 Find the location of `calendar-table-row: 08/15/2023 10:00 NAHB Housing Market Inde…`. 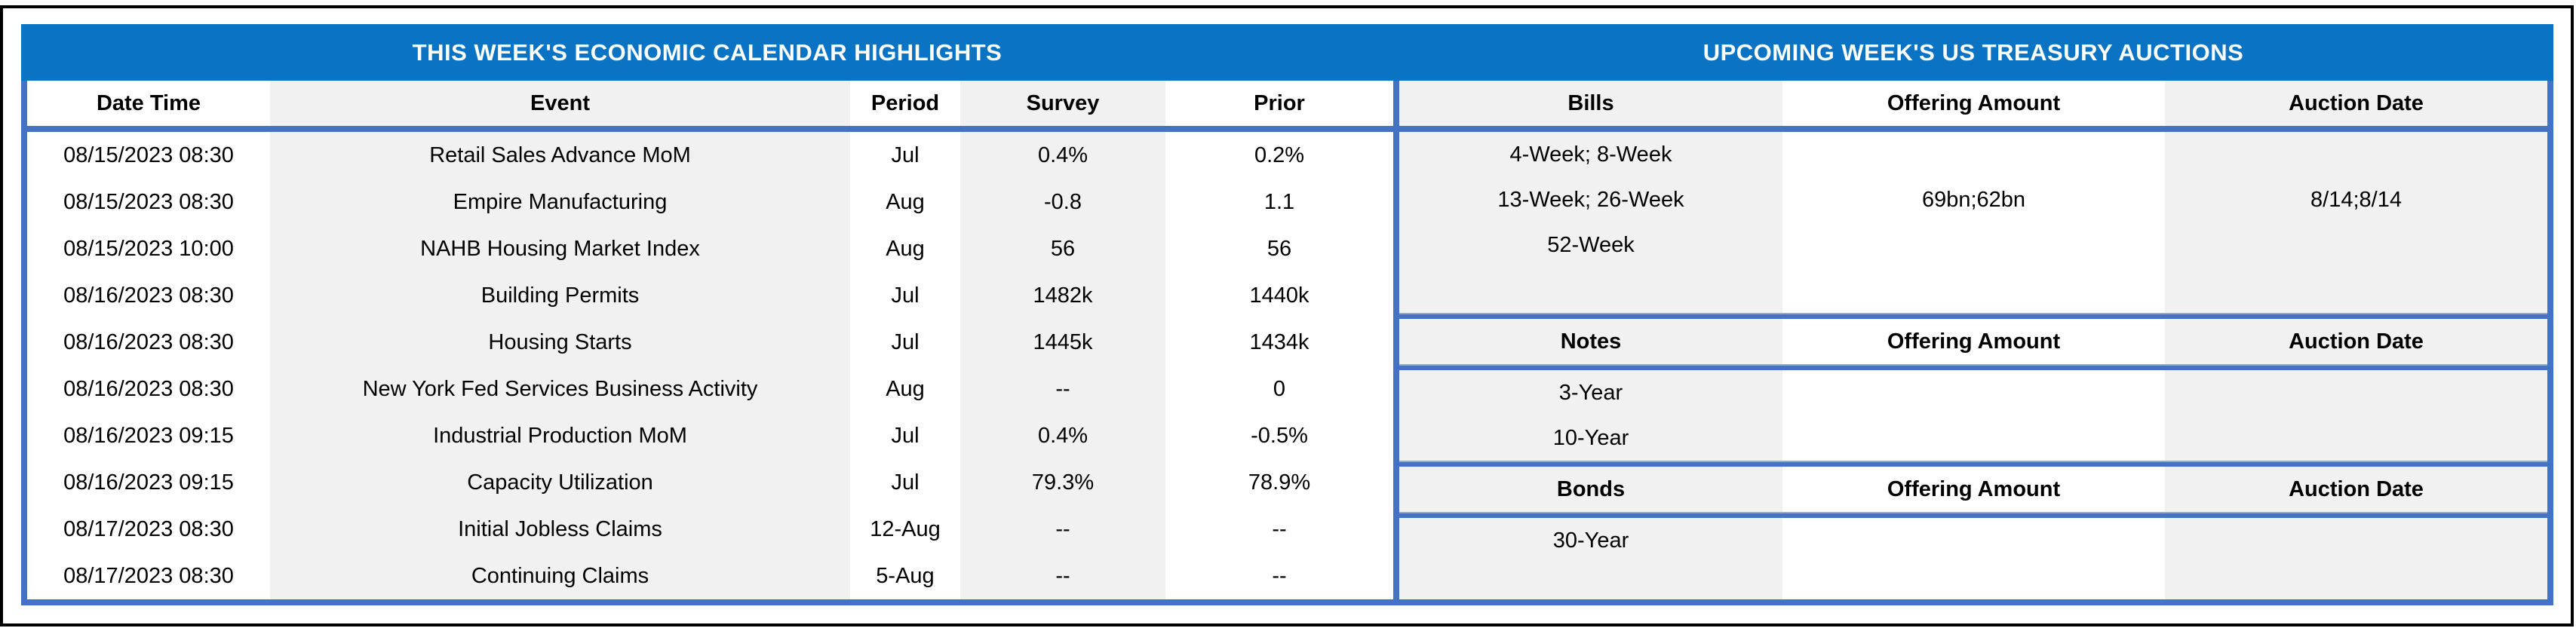

calendar-table-row: 08/15/2023 10:00 NAHB Housing Market Inde… is located at coordinates (710, 249).